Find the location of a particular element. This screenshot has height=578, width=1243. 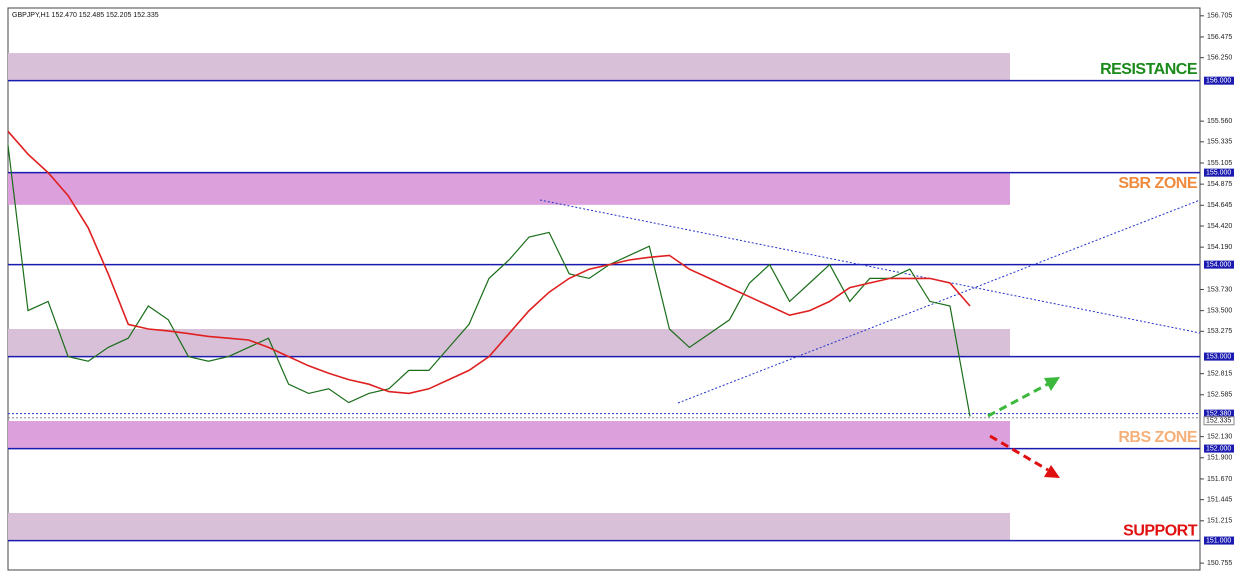

y-tick-label: 153.275 is located at coordinates (1219, 331).